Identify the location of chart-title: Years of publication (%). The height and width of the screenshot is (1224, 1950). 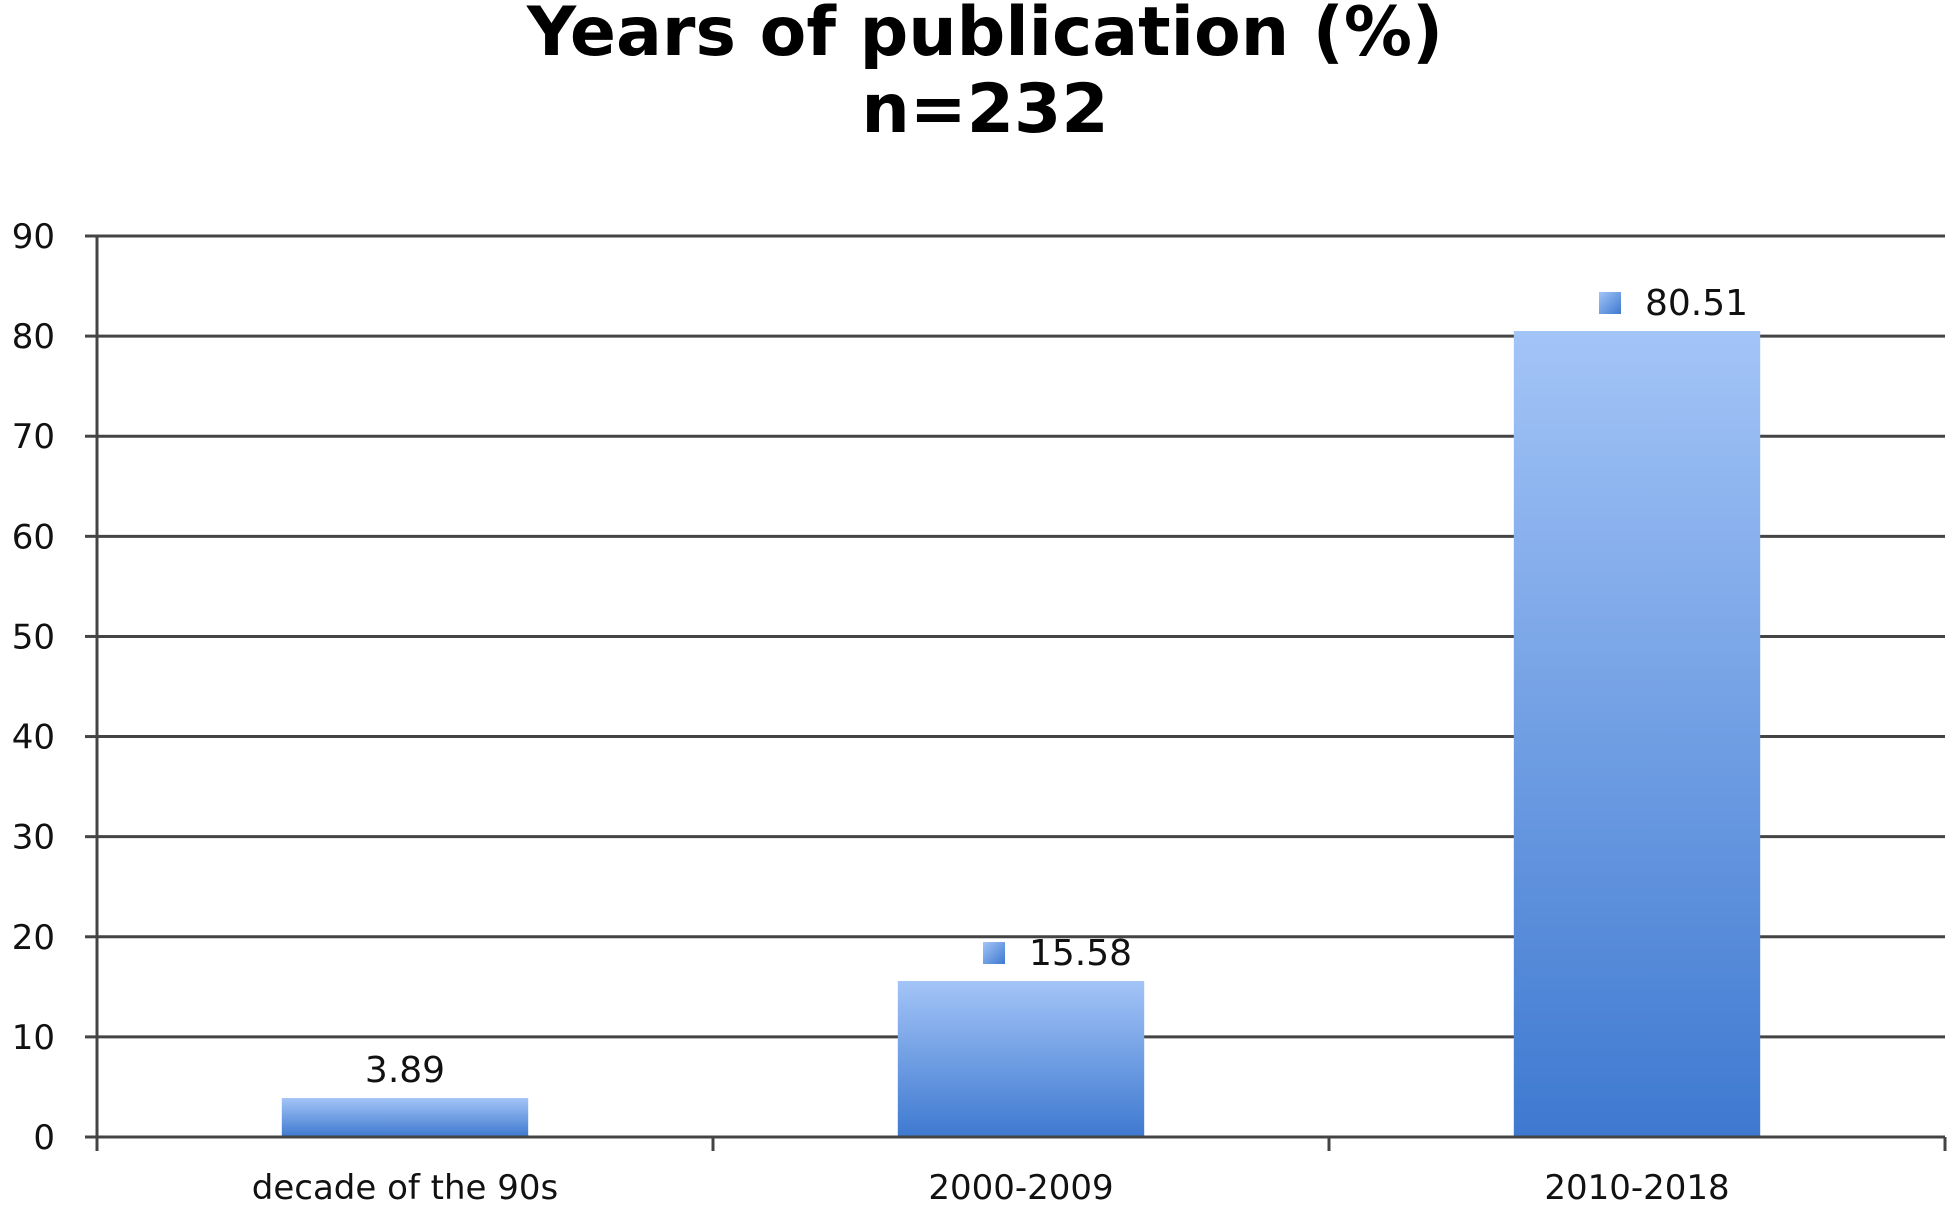
(984, 36).